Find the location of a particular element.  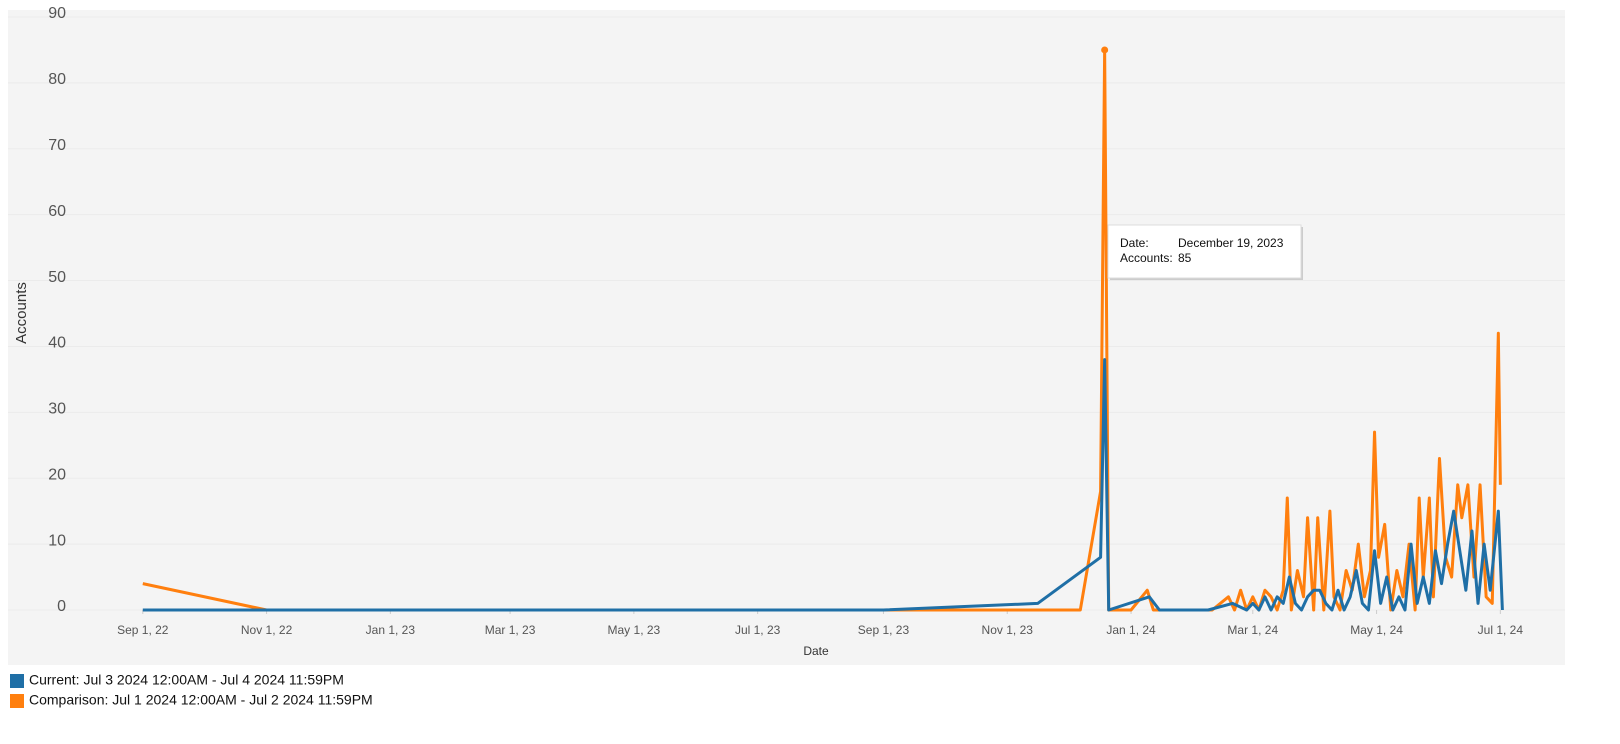

tooltip: Date: December 19, 2023 Accounts: 85 is located at coordinates (1205, 252).